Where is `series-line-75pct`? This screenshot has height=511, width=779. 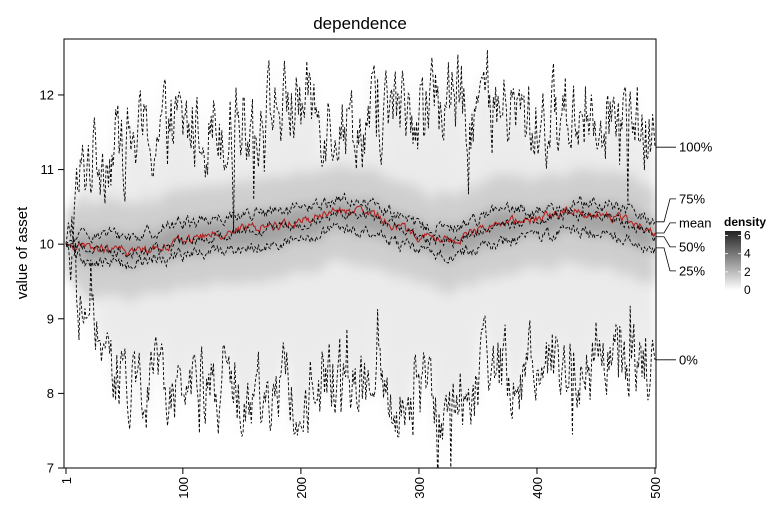 series-line-75pct is located at coordinates (360, 218).